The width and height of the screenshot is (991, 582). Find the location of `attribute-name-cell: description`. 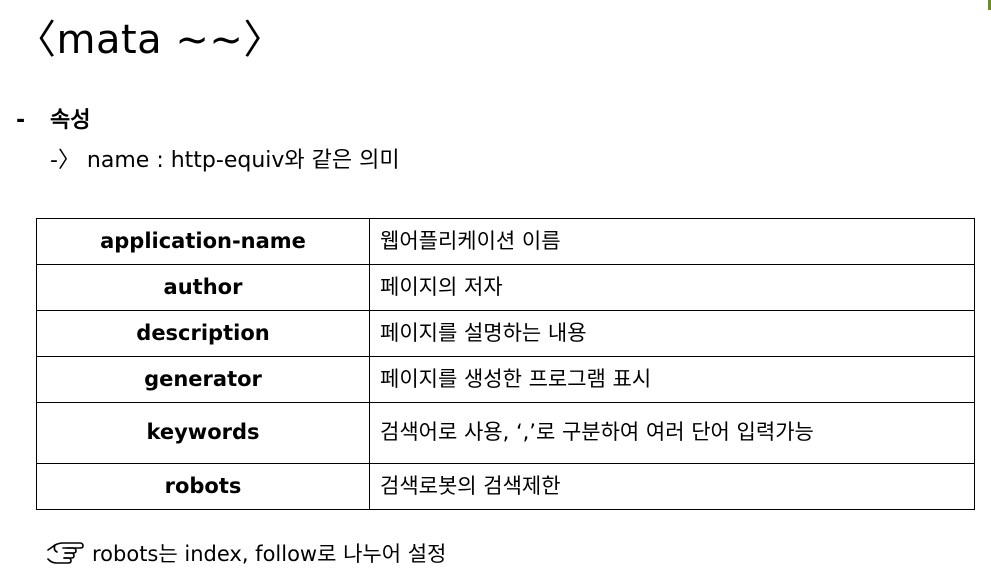

attribute-name-cell: description is located at coordinates (203, 333).